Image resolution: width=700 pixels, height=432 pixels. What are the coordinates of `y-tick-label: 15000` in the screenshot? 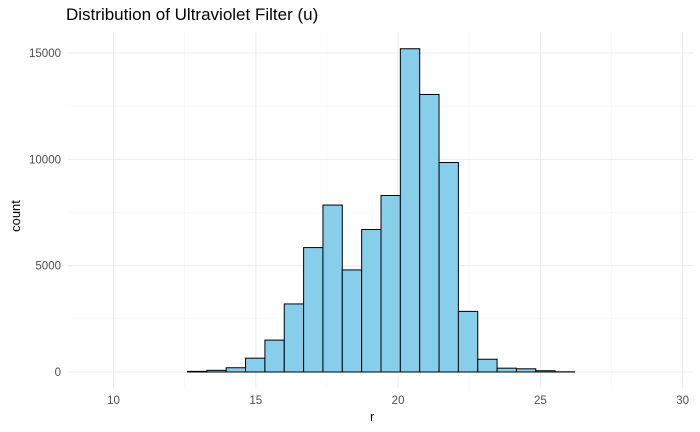 It's located at (45, 54).